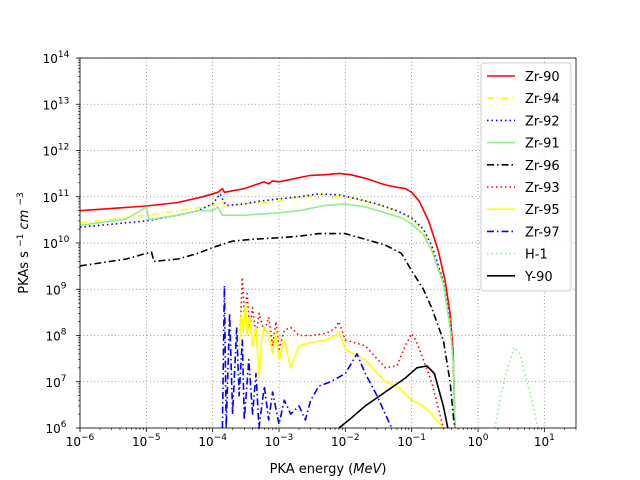 The height and width of the screenshot is (480, 640). What do you see at coordinates (56, 58) in the screenshot?
I see `y-tick-label: 10¹⁴` at bounding box center [56, 58].